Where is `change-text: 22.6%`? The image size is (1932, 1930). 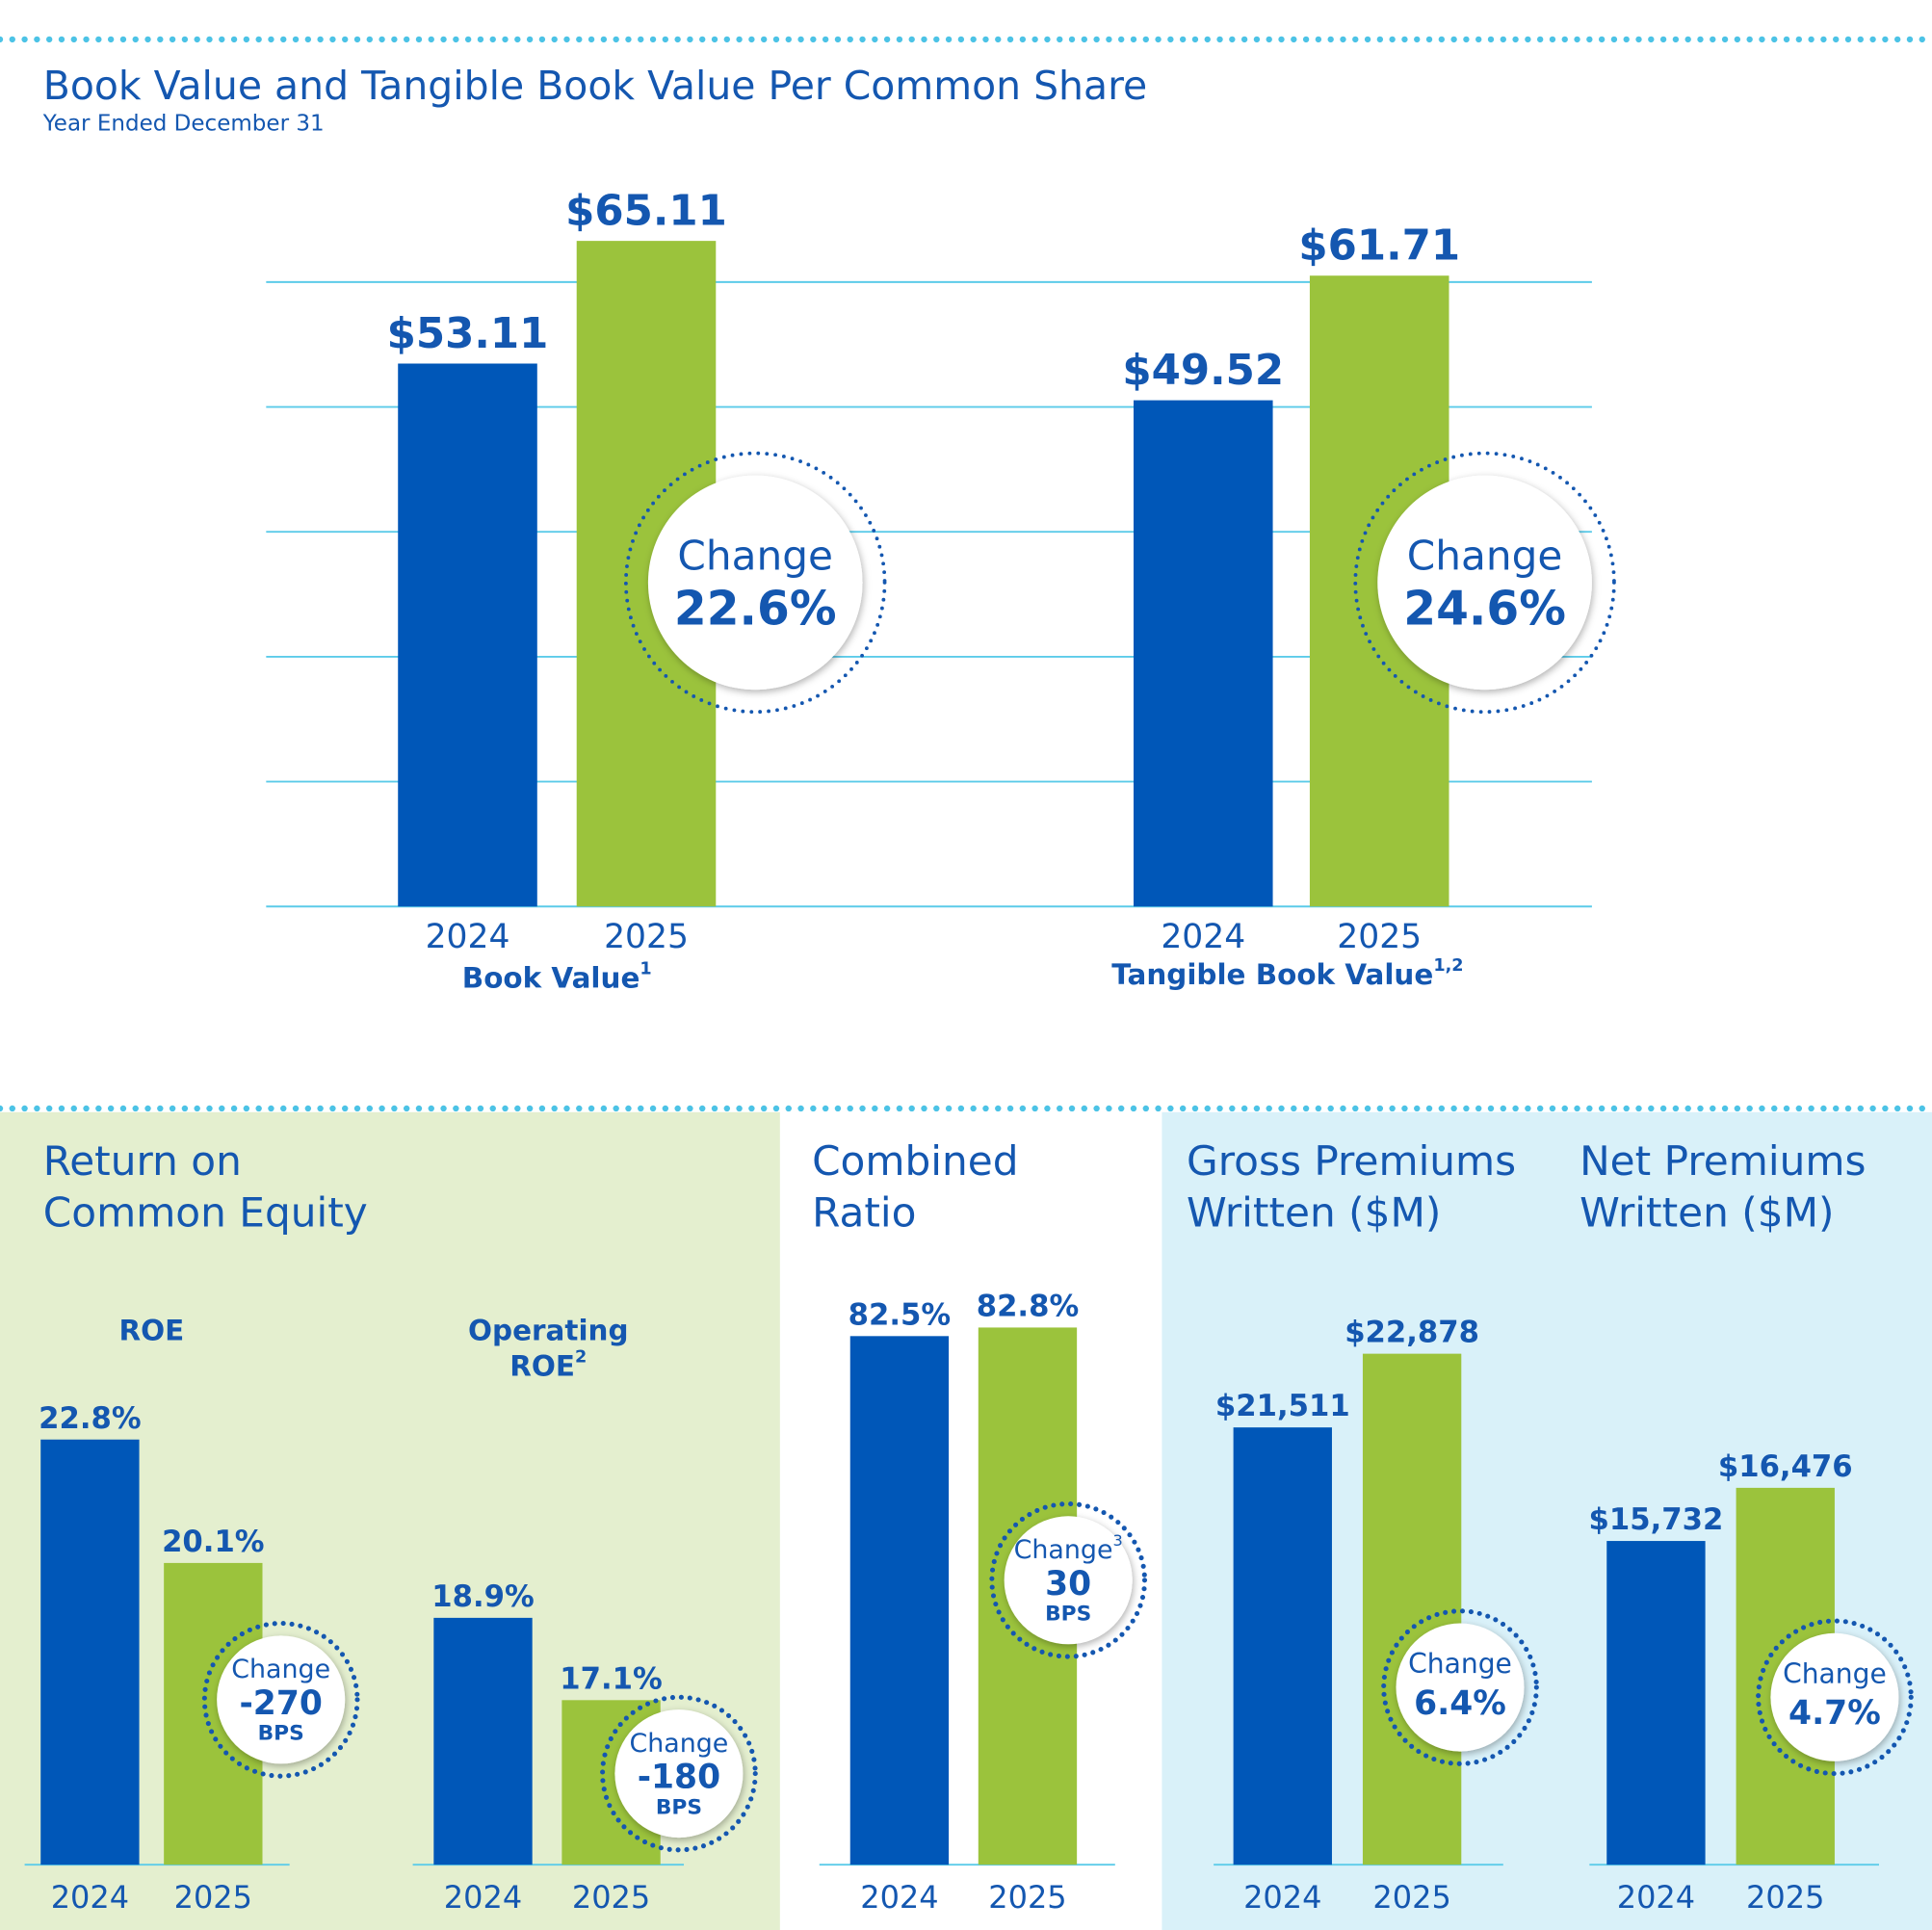 change-text: 22.6% is located at coordinates (755, 610).